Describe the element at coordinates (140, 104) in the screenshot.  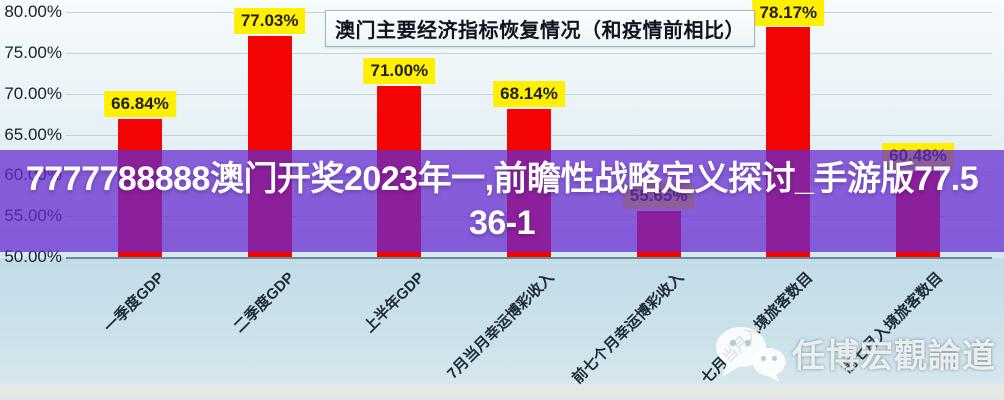
I see `bar-value-label: 66.84%` at that location.